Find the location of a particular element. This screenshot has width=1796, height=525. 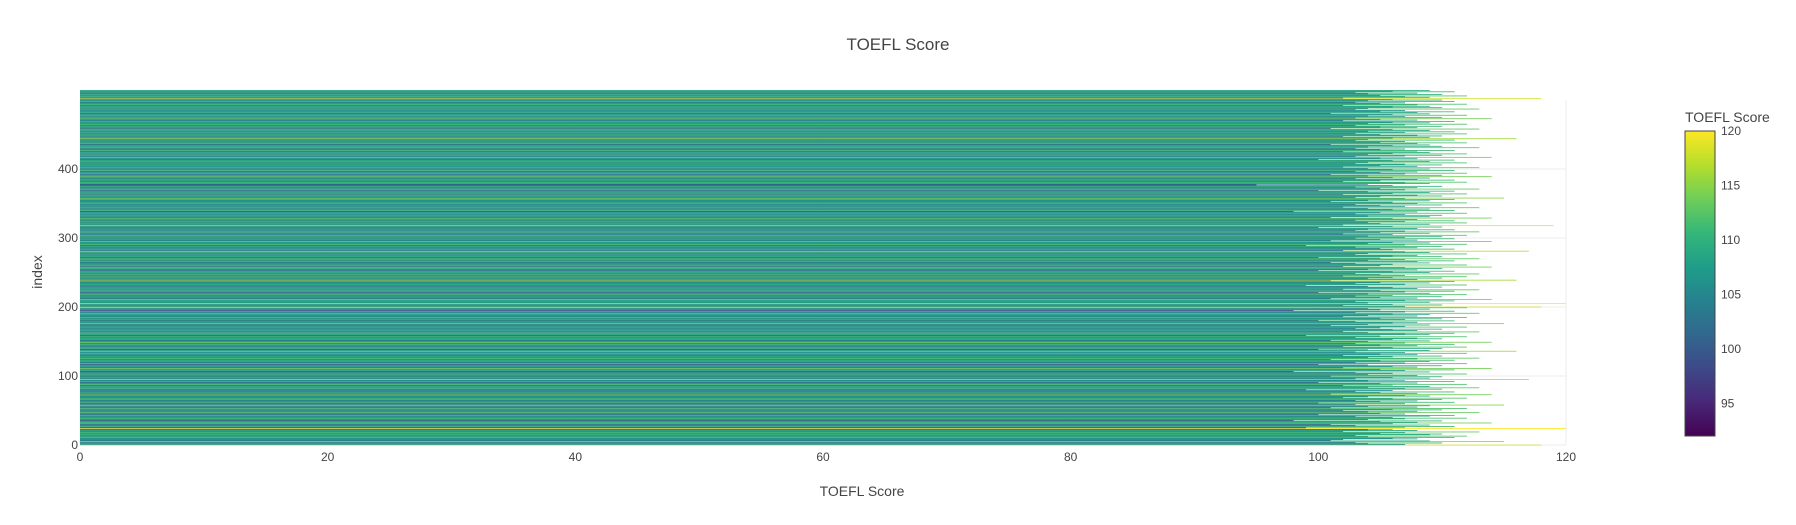

x-tick-label: 40 is located at coordinates (576, 457).